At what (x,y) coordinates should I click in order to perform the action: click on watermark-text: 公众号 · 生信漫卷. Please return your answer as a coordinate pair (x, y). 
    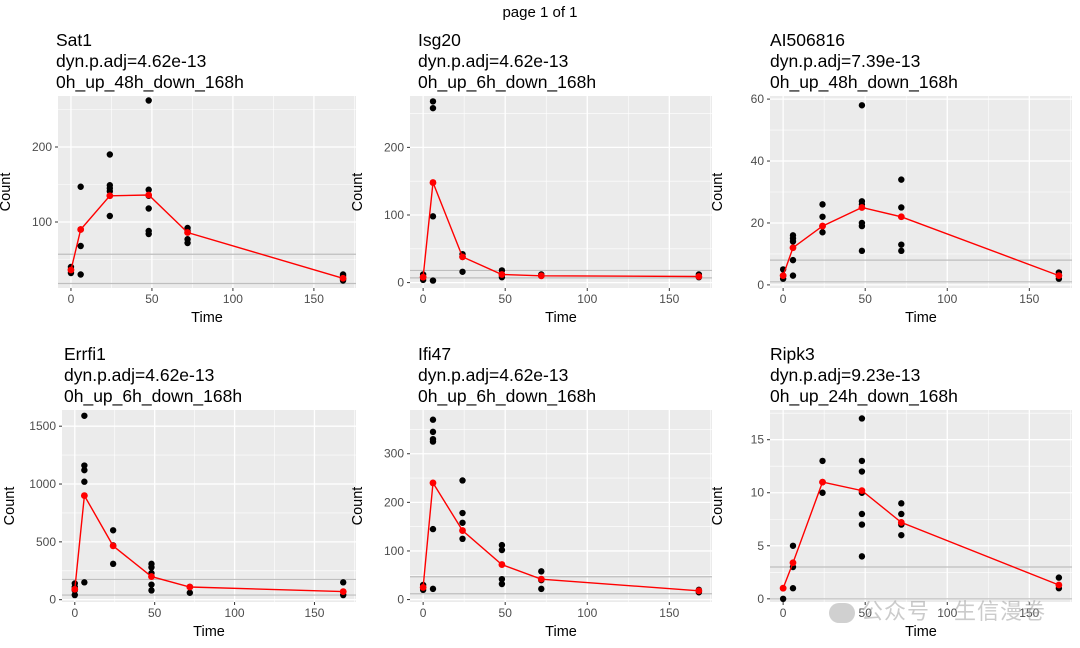
    Looking at the image, I should click on (953, 612).